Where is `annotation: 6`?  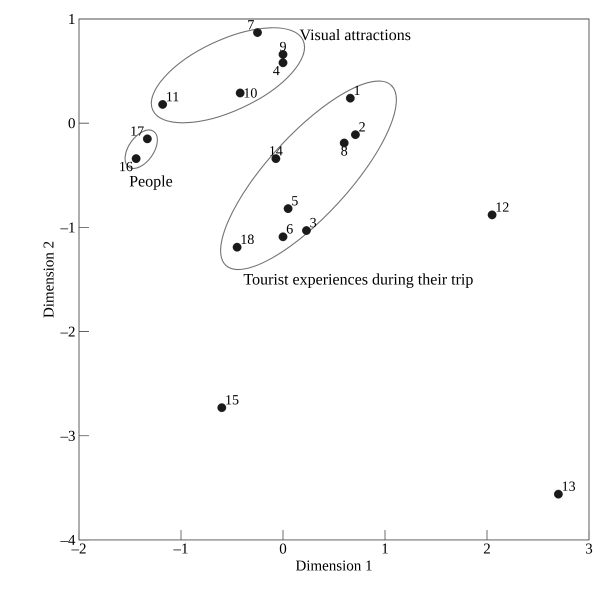 annotation: 6 is located at coordinates (289, 229).